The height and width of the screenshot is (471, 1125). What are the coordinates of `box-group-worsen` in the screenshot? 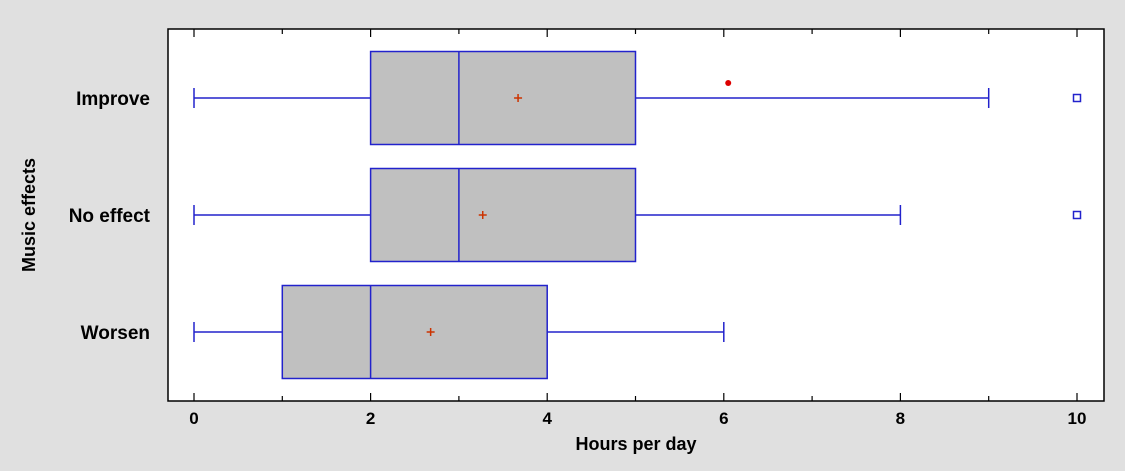 It's located at (459, 332).